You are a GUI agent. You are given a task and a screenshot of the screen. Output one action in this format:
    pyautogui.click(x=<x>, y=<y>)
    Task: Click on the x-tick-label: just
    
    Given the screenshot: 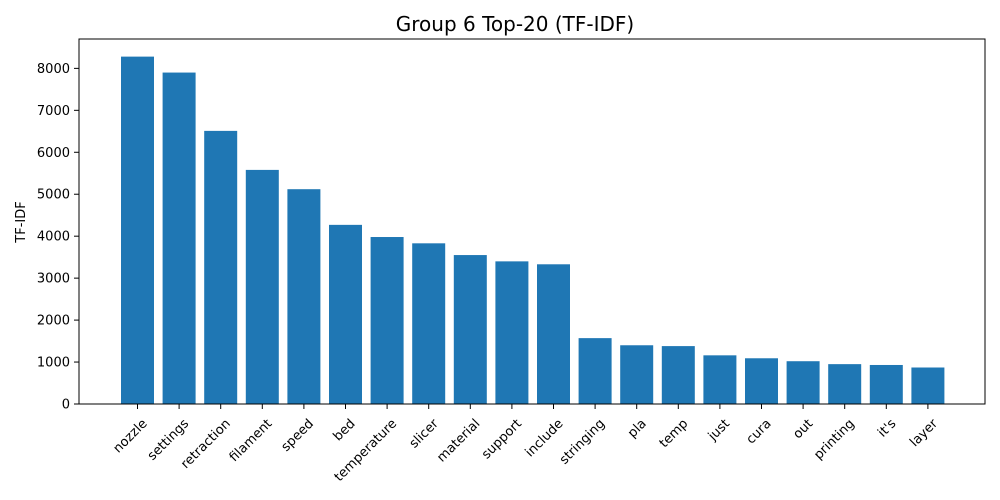 What is the action you would take?
    pyautogui.click(x=719, y=430)
    